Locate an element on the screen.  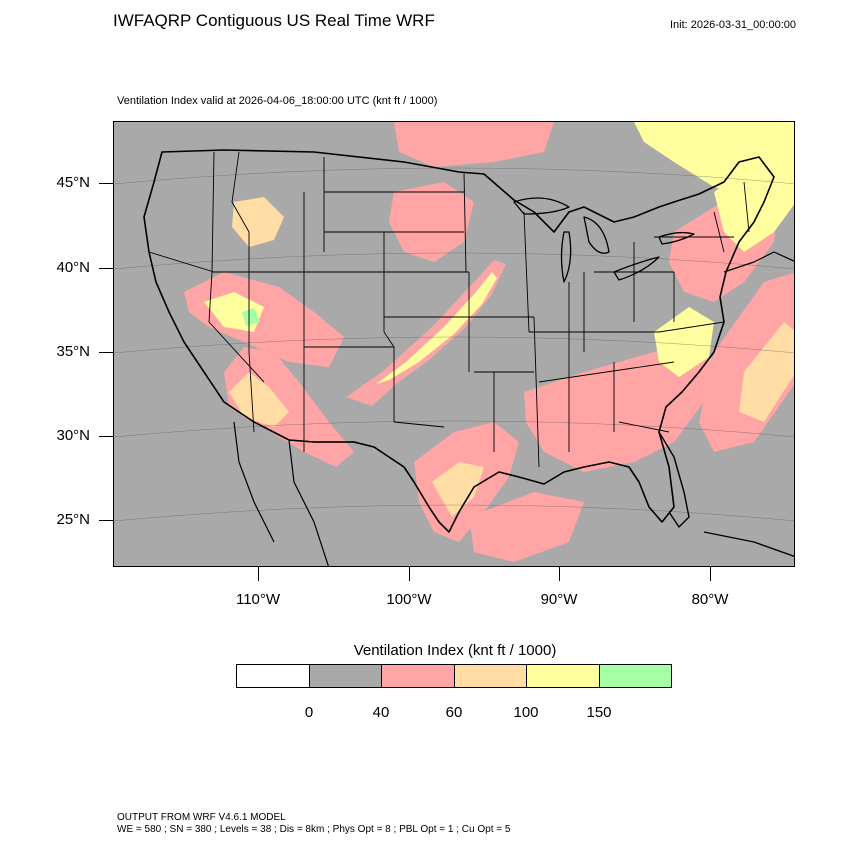
lat-label-45n: 45°N is located at coordinates (73, 182).